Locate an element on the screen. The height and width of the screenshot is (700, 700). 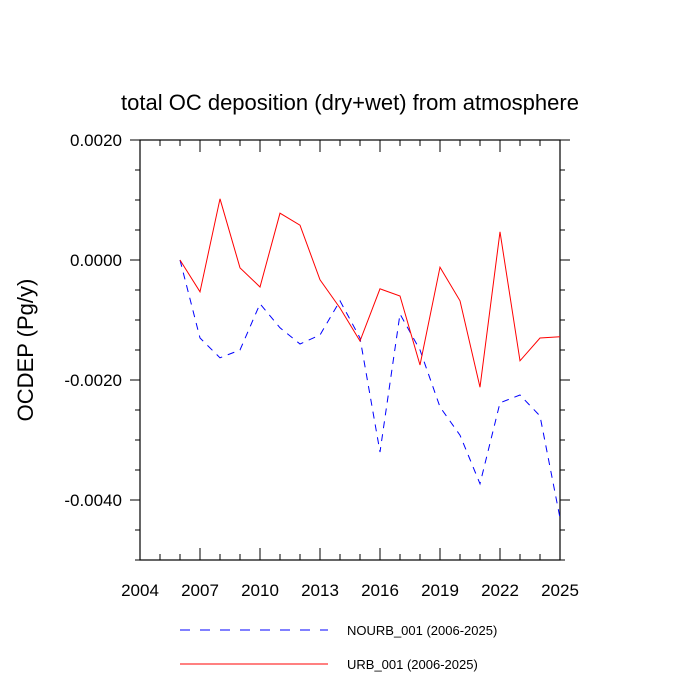
x-tick-label: 2022 is located at coordinates (500, 590).